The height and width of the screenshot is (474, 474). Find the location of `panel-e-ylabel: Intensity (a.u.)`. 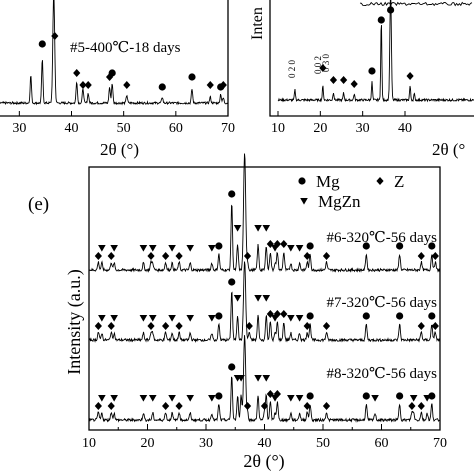

panel-e-ylabel: Intensity (a.u.) is located at coordinates (74, 321).